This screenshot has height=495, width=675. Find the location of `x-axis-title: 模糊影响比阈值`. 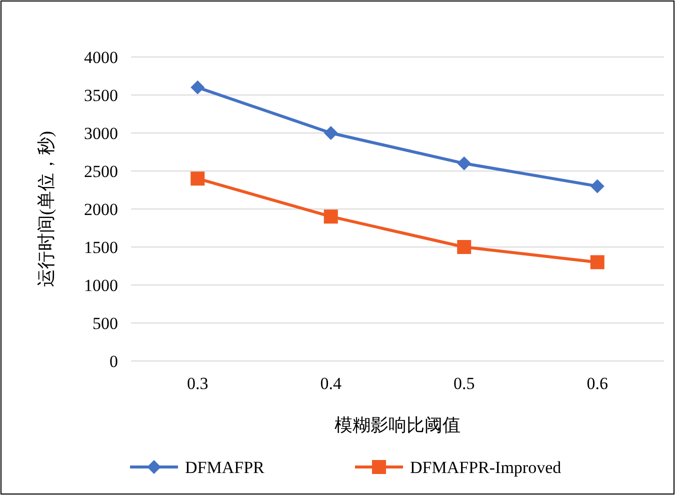

x-axis-title: 模糊影响比阈值 is located at coordinates (397, 425).